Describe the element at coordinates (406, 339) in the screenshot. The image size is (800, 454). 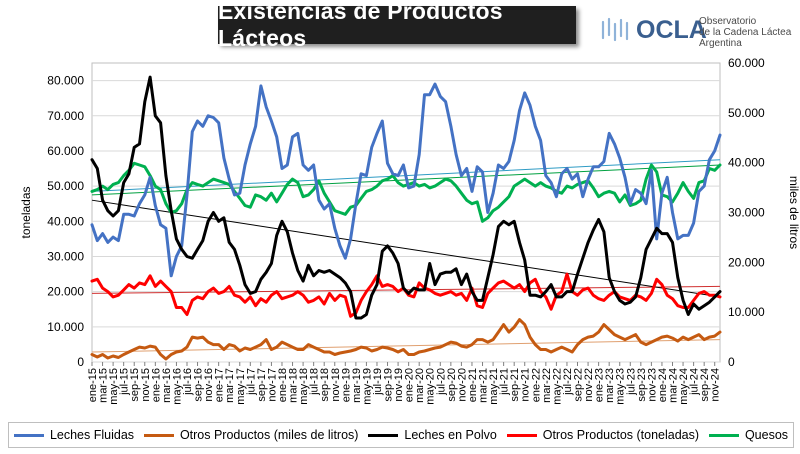
I see `series-otros-productos-litros-line` at that location.